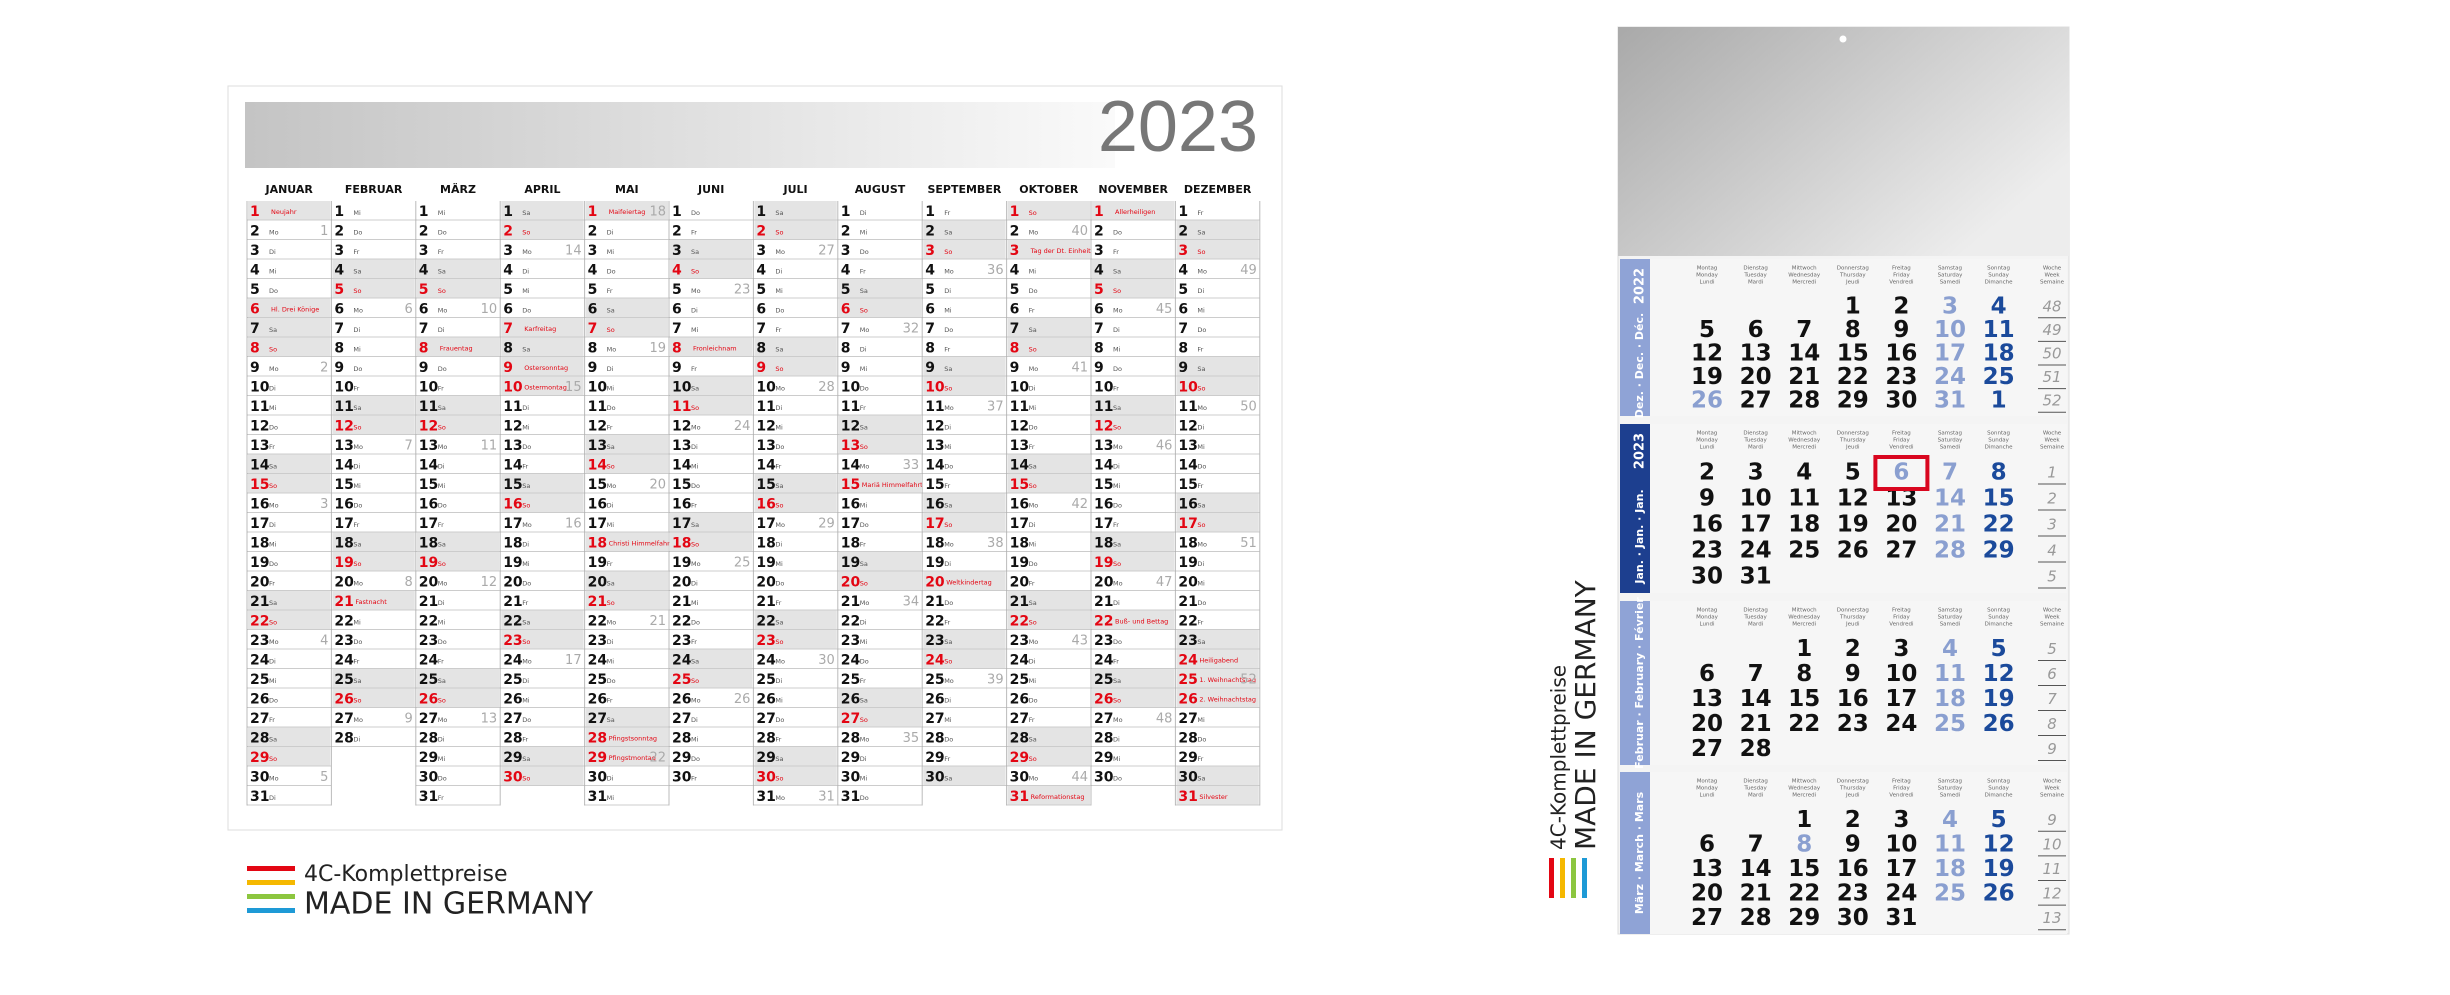 Image resolution: width=2450 pixels, height=995 pixels. What do you see at coordinates (682, 660) in the screenshot?
I see `day-number: 24` at bounding box center [682, 660].